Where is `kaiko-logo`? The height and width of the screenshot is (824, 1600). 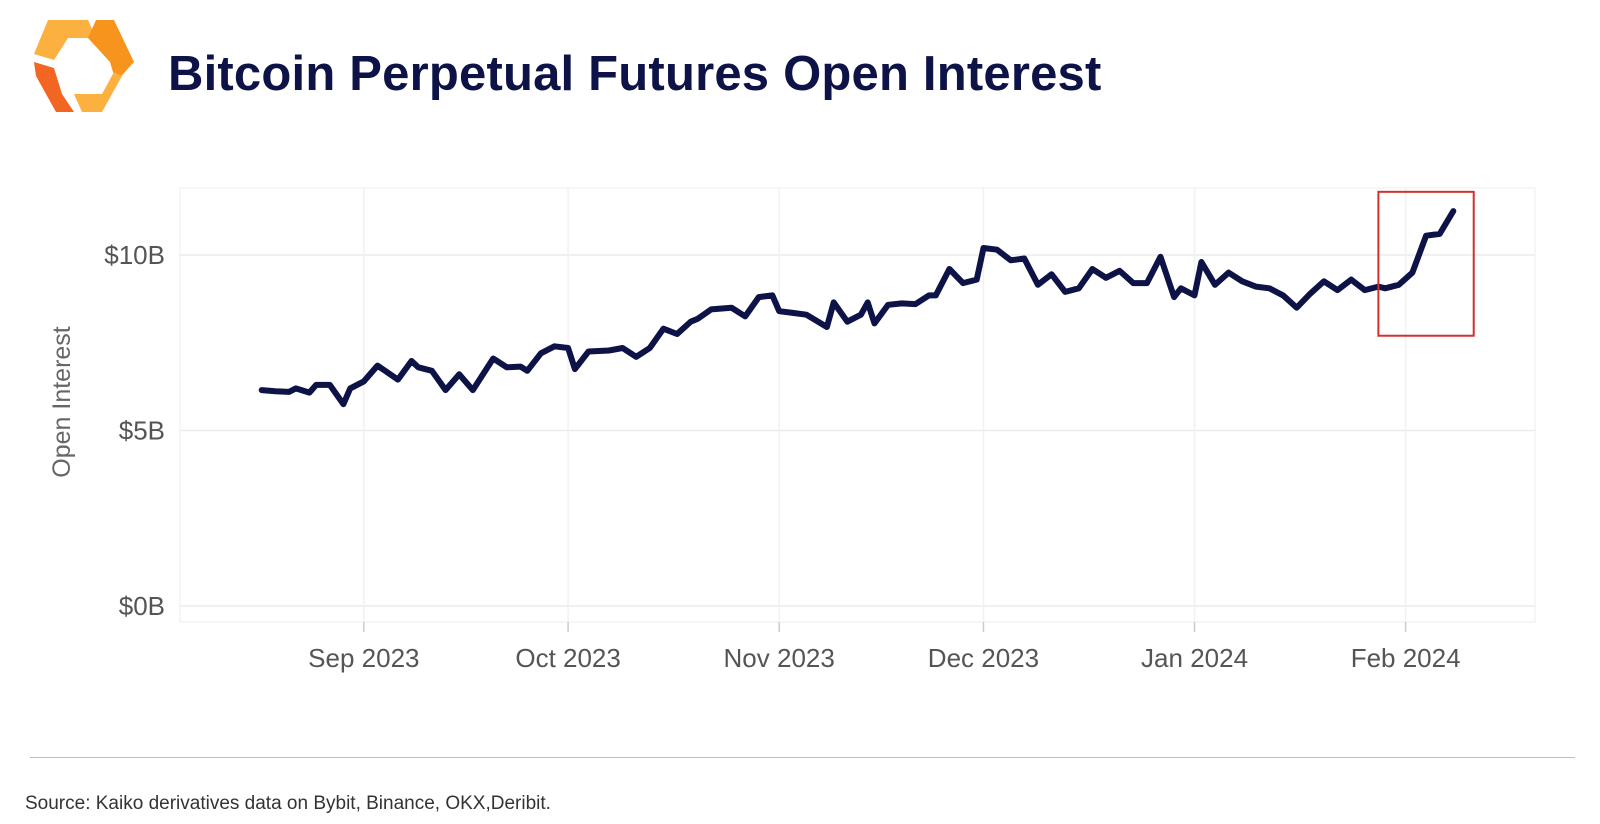
kaiko-logo is located at coordinates (84, 66).